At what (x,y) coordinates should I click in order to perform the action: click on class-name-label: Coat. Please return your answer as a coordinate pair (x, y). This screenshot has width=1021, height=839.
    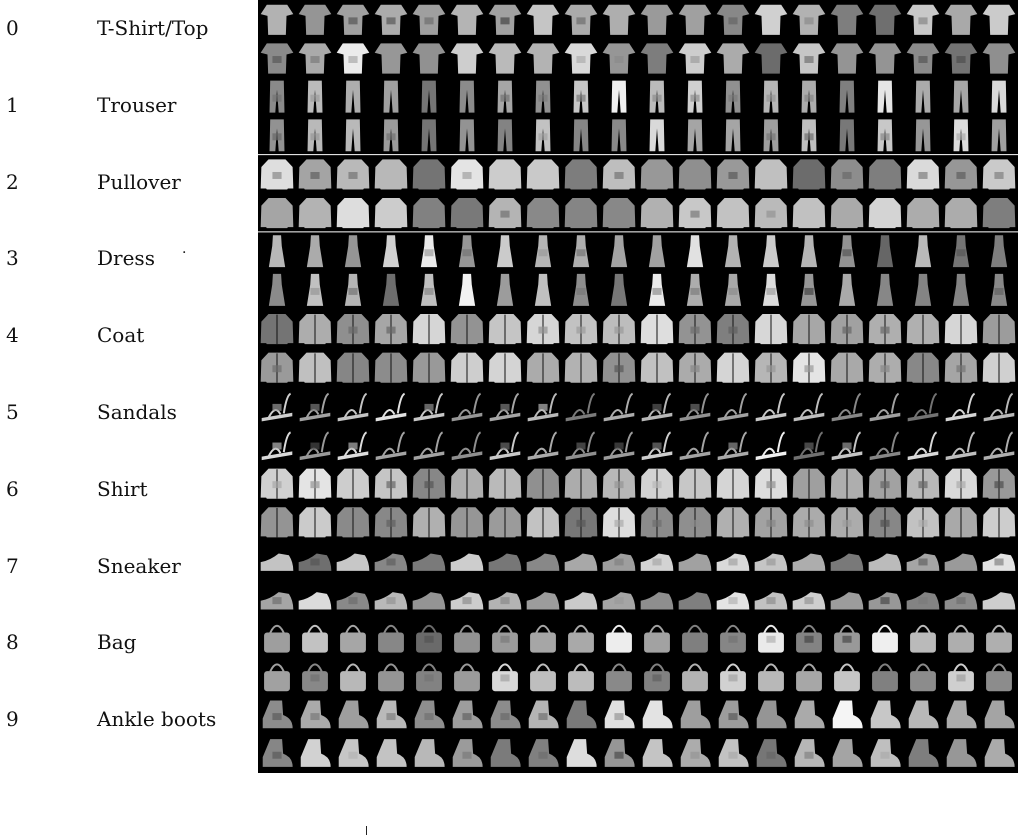
    Looking at the image, I should click on (121, 335).